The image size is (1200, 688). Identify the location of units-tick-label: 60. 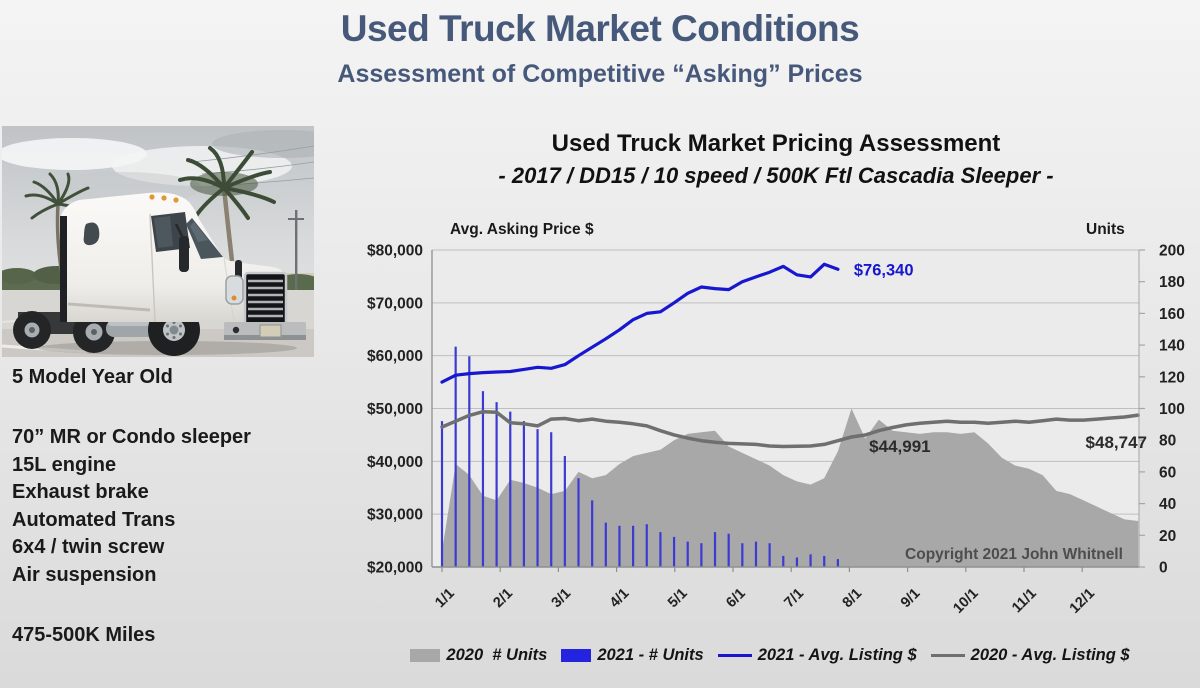
(1167, 472).